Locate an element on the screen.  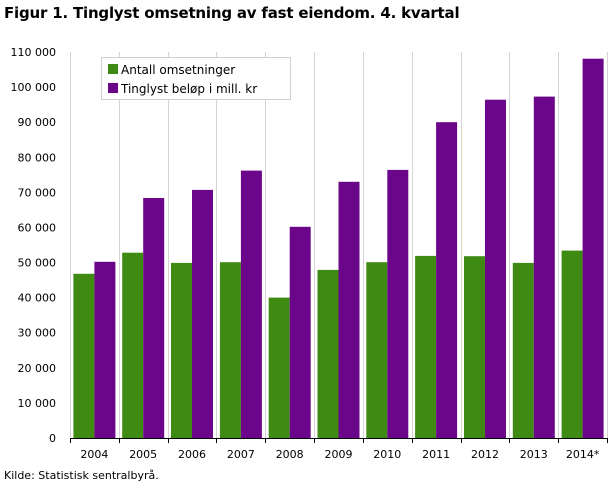
axes is located at coordinates (339, 440).